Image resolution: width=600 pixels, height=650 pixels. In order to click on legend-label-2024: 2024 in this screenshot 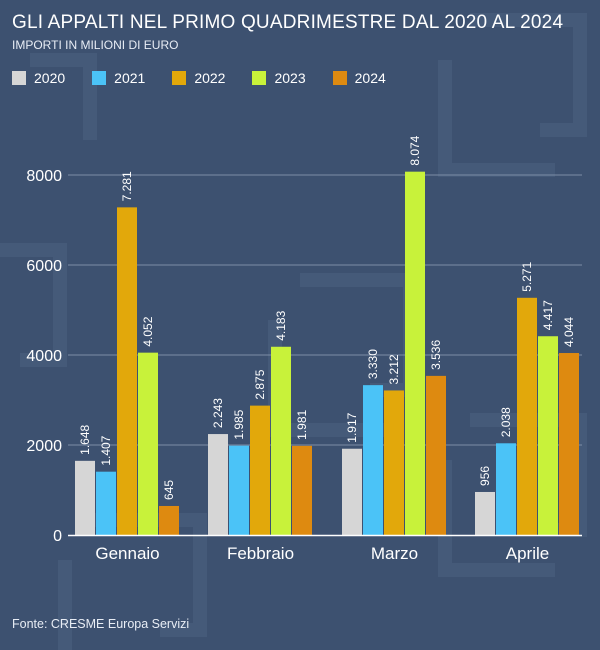, I will do `click(370, 78)`.